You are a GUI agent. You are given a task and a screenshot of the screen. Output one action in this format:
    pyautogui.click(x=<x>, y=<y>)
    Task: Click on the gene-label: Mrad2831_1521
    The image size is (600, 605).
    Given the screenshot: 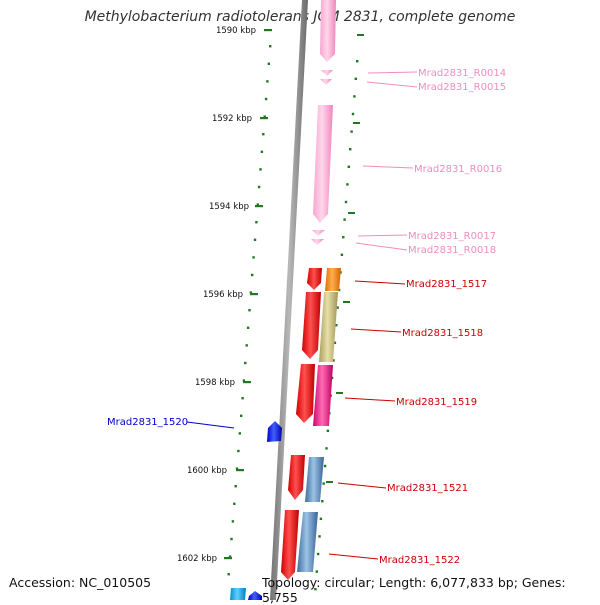 What is the action you would take?
    pyautogui.click(x=427, y=488)
    